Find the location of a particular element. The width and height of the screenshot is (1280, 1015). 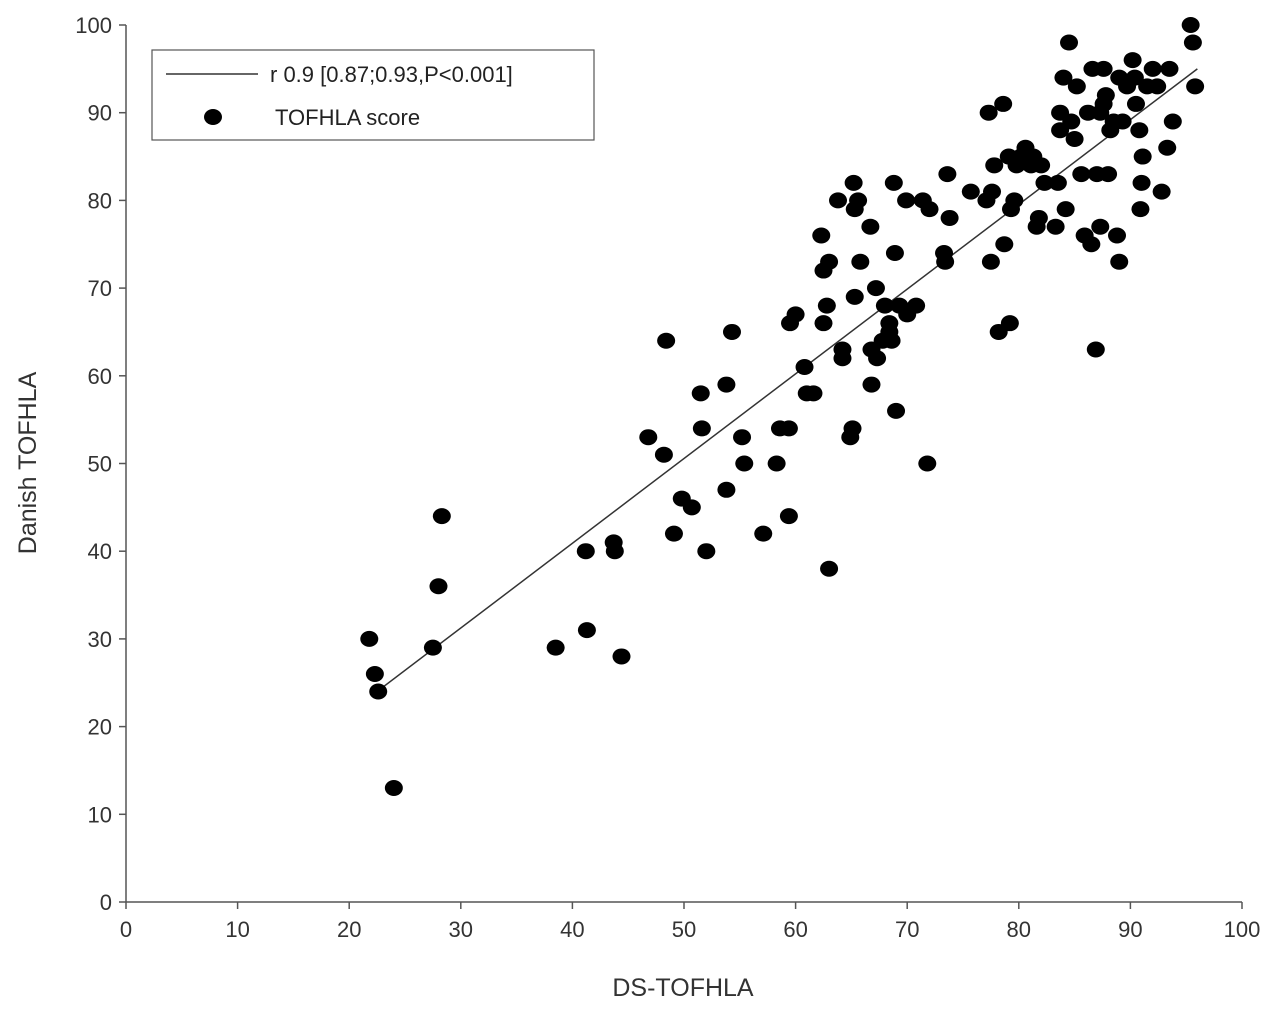

y-tick-label: 60 is located at coordinates (100, 376).